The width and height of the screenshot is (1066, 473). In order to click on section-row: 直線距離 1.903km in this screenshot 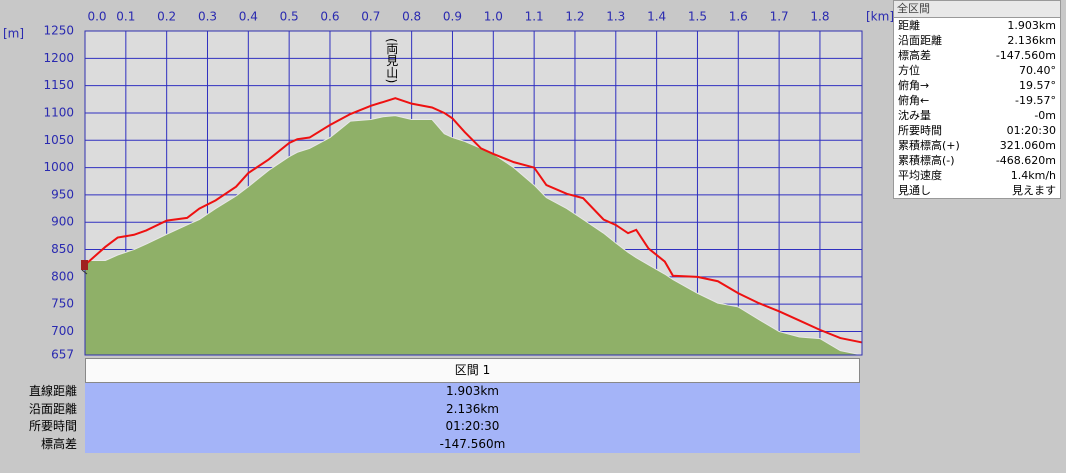, I will do `click(431, 392)`.